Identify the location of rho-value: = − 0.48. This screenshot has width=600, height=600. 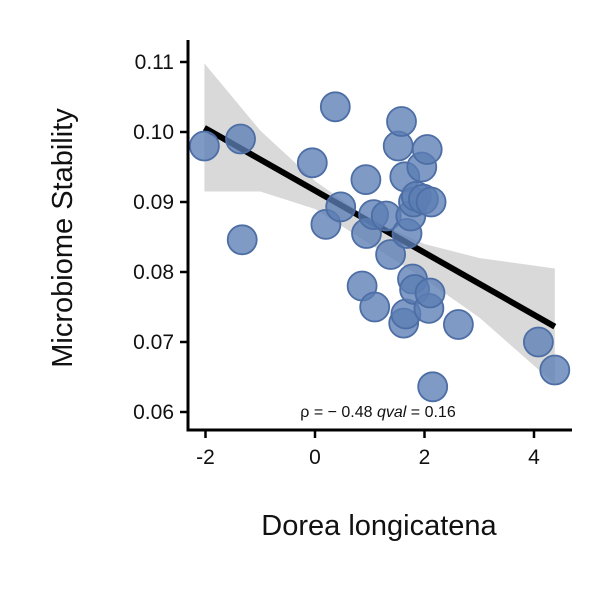
(343, 412).